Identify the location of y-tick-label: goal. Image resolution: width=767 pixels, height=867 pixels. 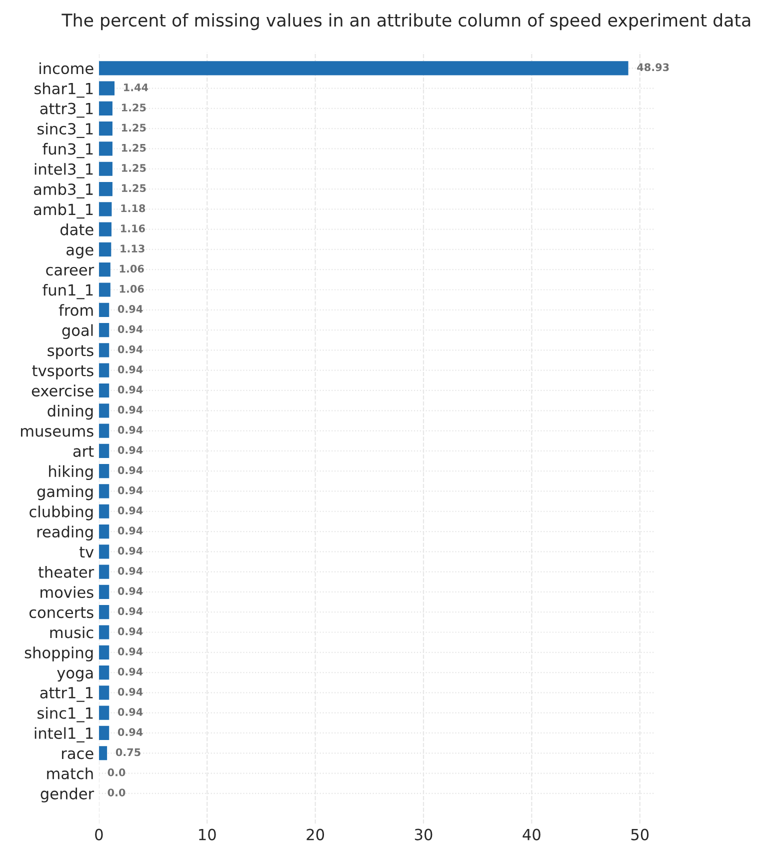
(77, 332).